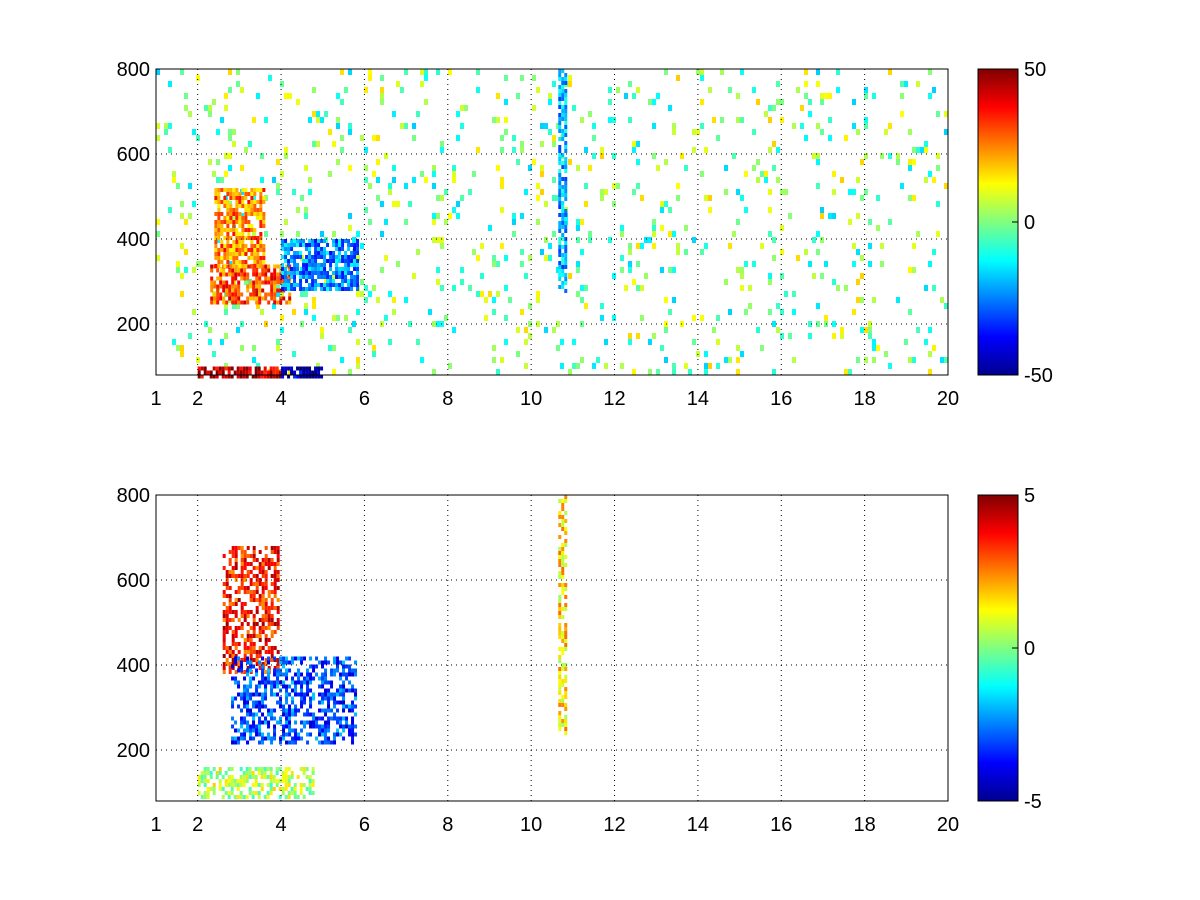  What do you see at coordinates (554, 825) in the screenshot?
I see `bottom-x-tick-labels: 1 2 4 6 8 10 12 14 16 18 20` at bounding box center [554, 825].